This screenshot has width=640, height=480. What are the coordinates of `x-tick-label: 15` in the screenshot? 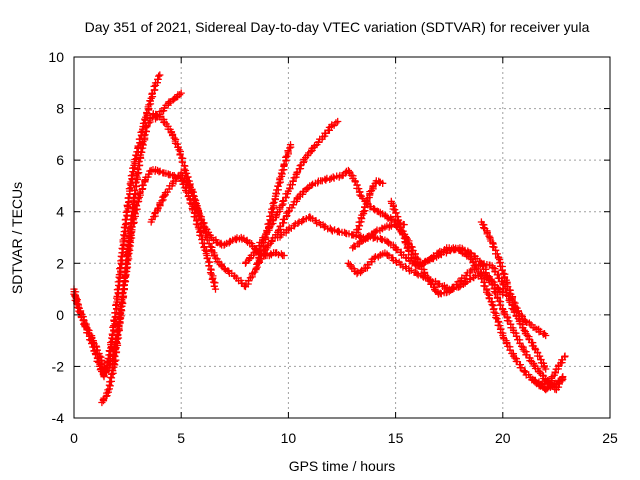 It's located at (396, 438).